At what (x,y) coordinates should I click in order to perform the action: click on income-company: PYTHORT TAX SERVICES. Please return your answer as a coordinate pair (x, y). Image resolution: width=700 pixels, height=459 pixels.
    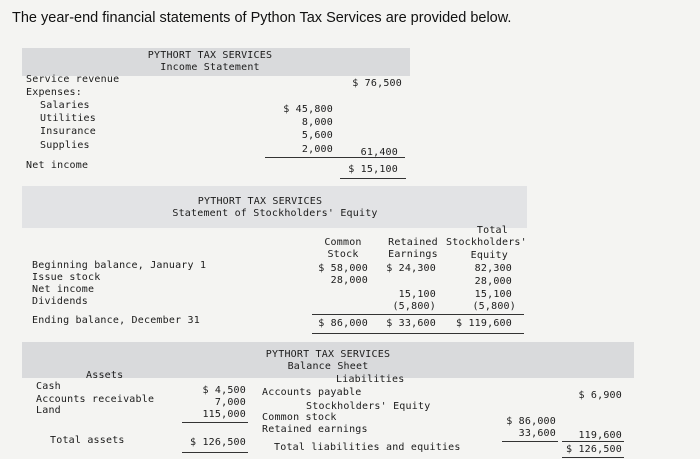
    Looking at the image, I should click on (210, 55).